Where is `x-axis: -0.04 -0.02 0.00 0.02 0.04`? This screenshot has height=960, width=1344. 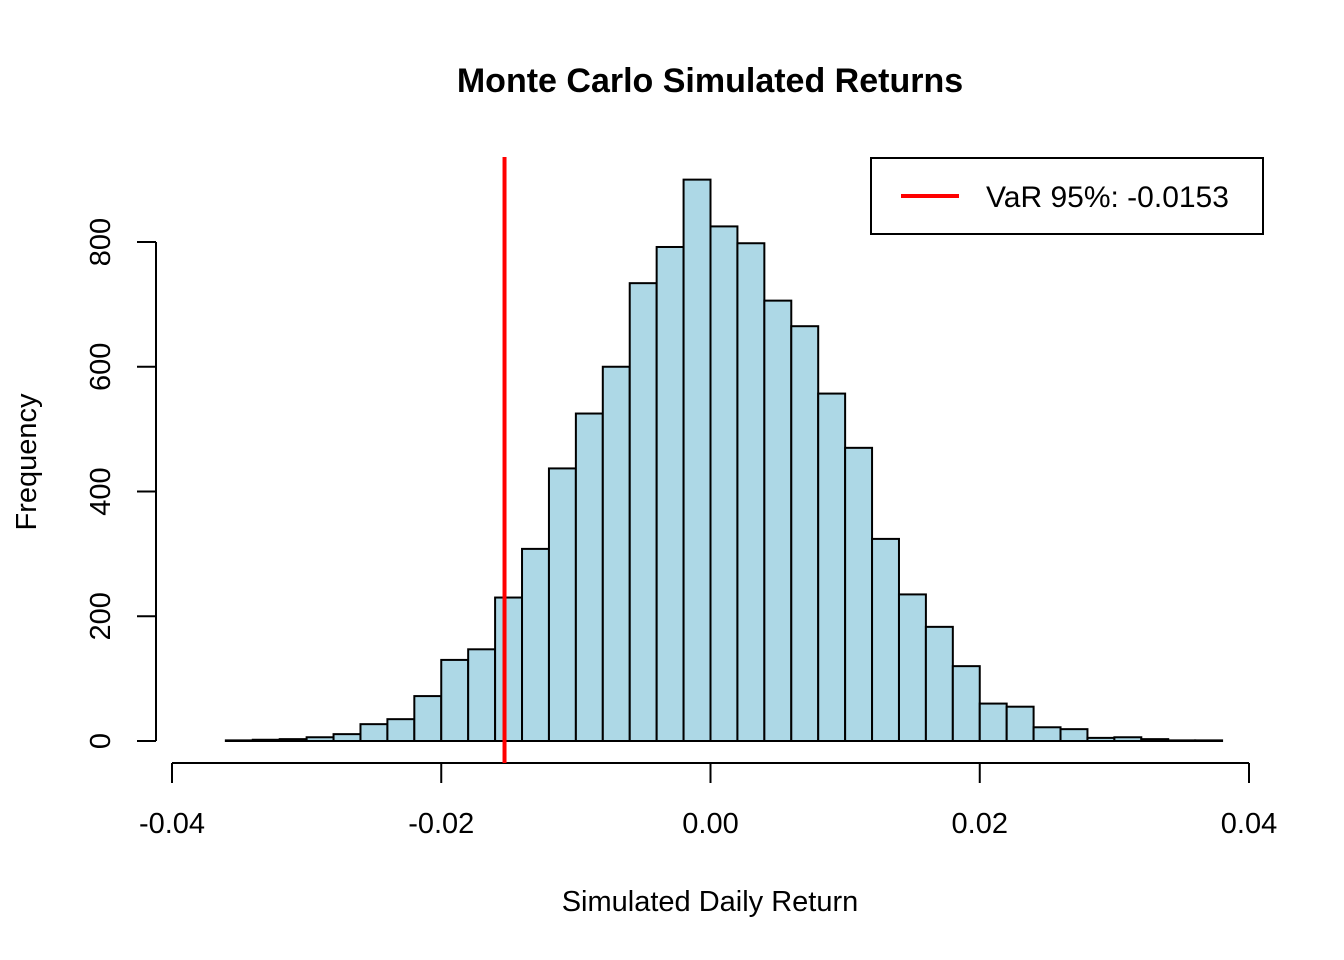
x-axis: -0.04 -0.02 0.00 0.02 0.04 is located at coordinates (708, 801).